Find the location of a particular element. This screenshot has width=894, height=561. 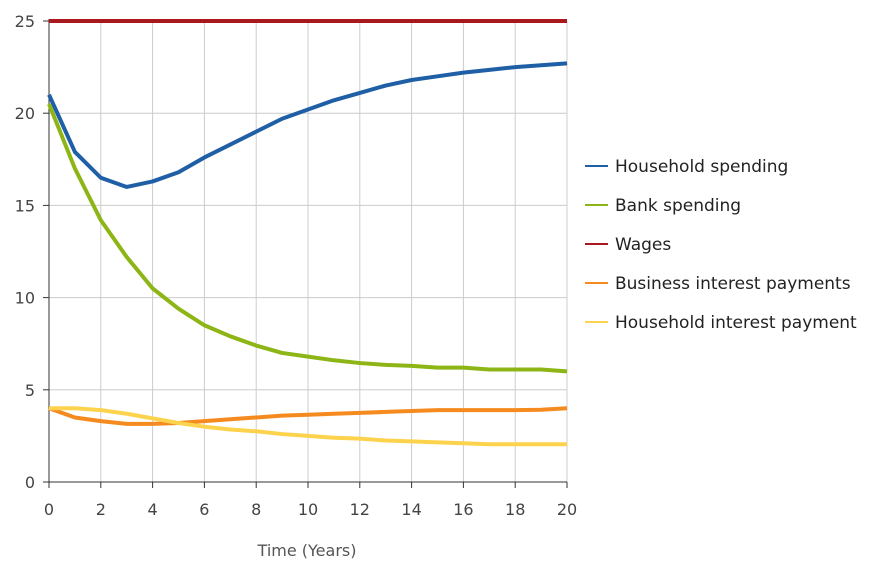

legend-item: Wages is located at coordinates (628, 245).